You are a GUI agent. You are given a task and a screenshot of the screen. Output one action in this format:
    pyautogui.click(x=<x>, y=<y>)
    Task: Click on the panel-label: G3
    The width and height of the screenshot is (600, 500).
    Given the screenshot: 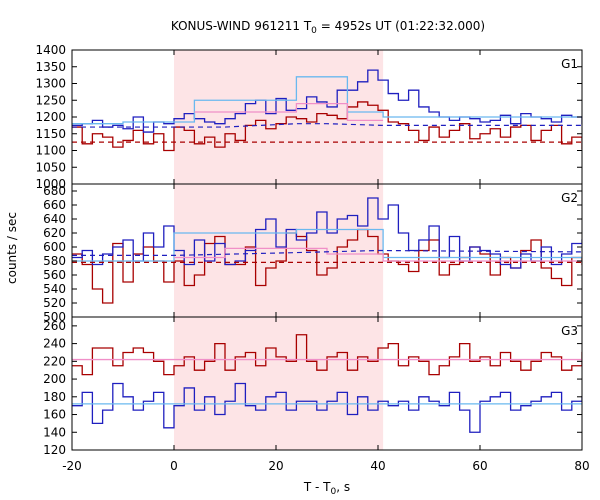 What is the action you would take?
    pyautogui.click(x=569, y=331)
    